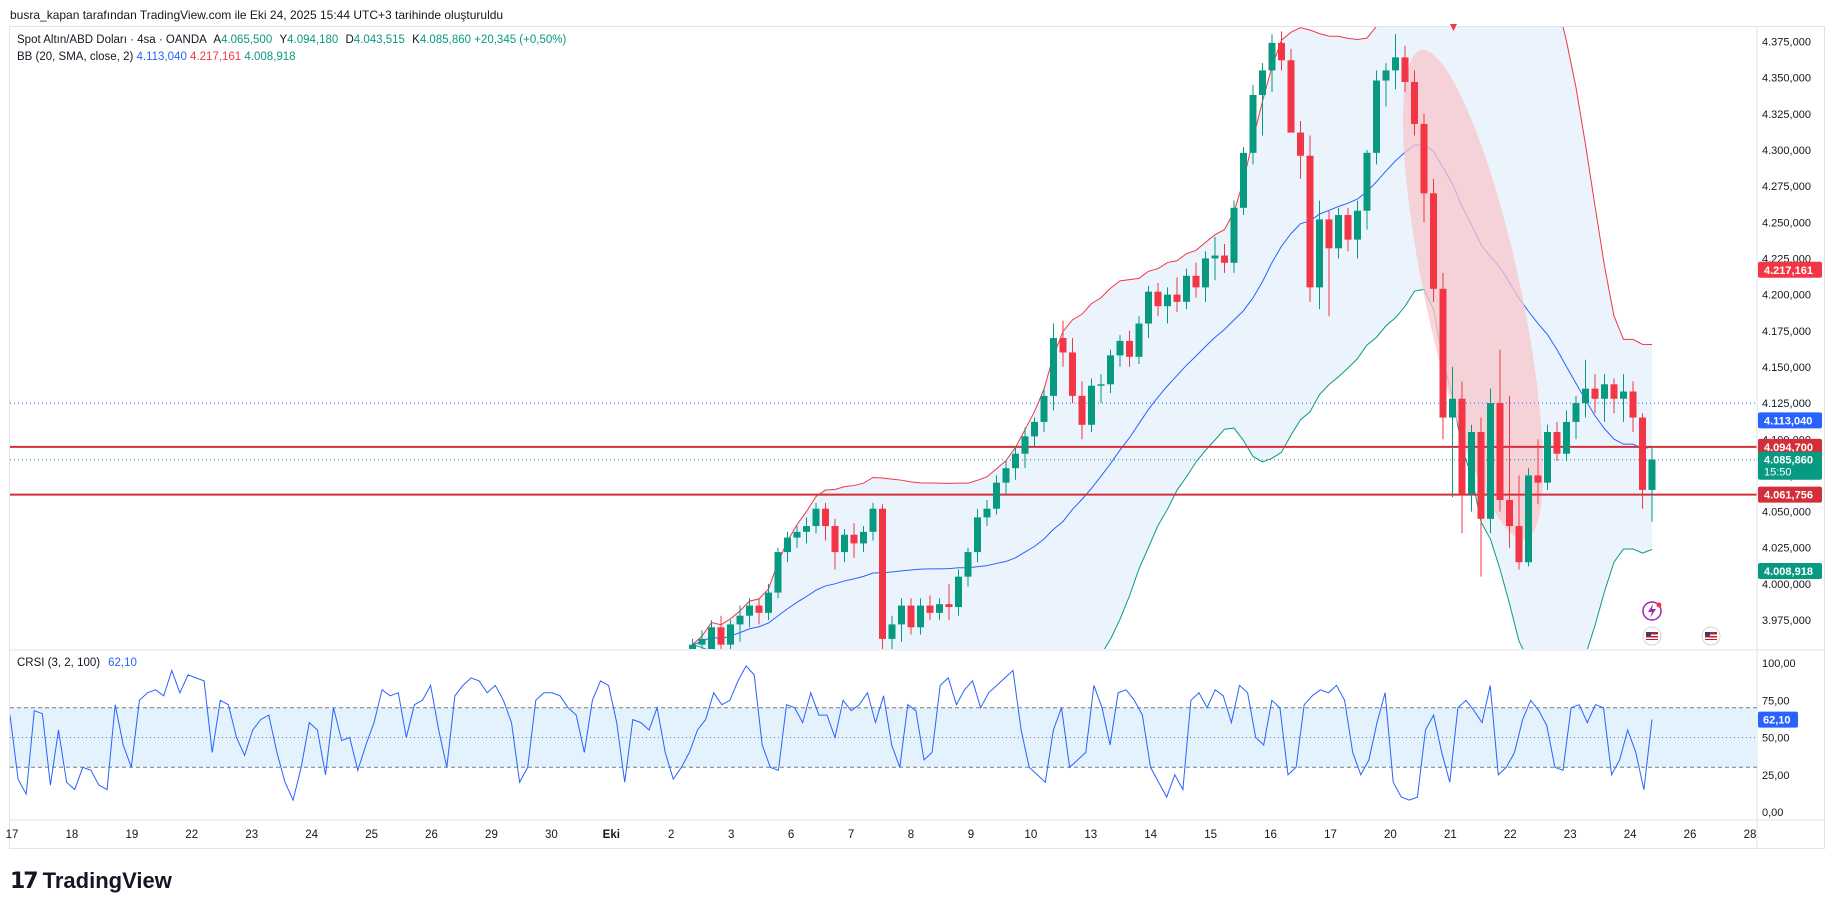  Describe the element at coordinates (1090, 835) in the screenshot. I see `time-tick-label: 13` at that location.